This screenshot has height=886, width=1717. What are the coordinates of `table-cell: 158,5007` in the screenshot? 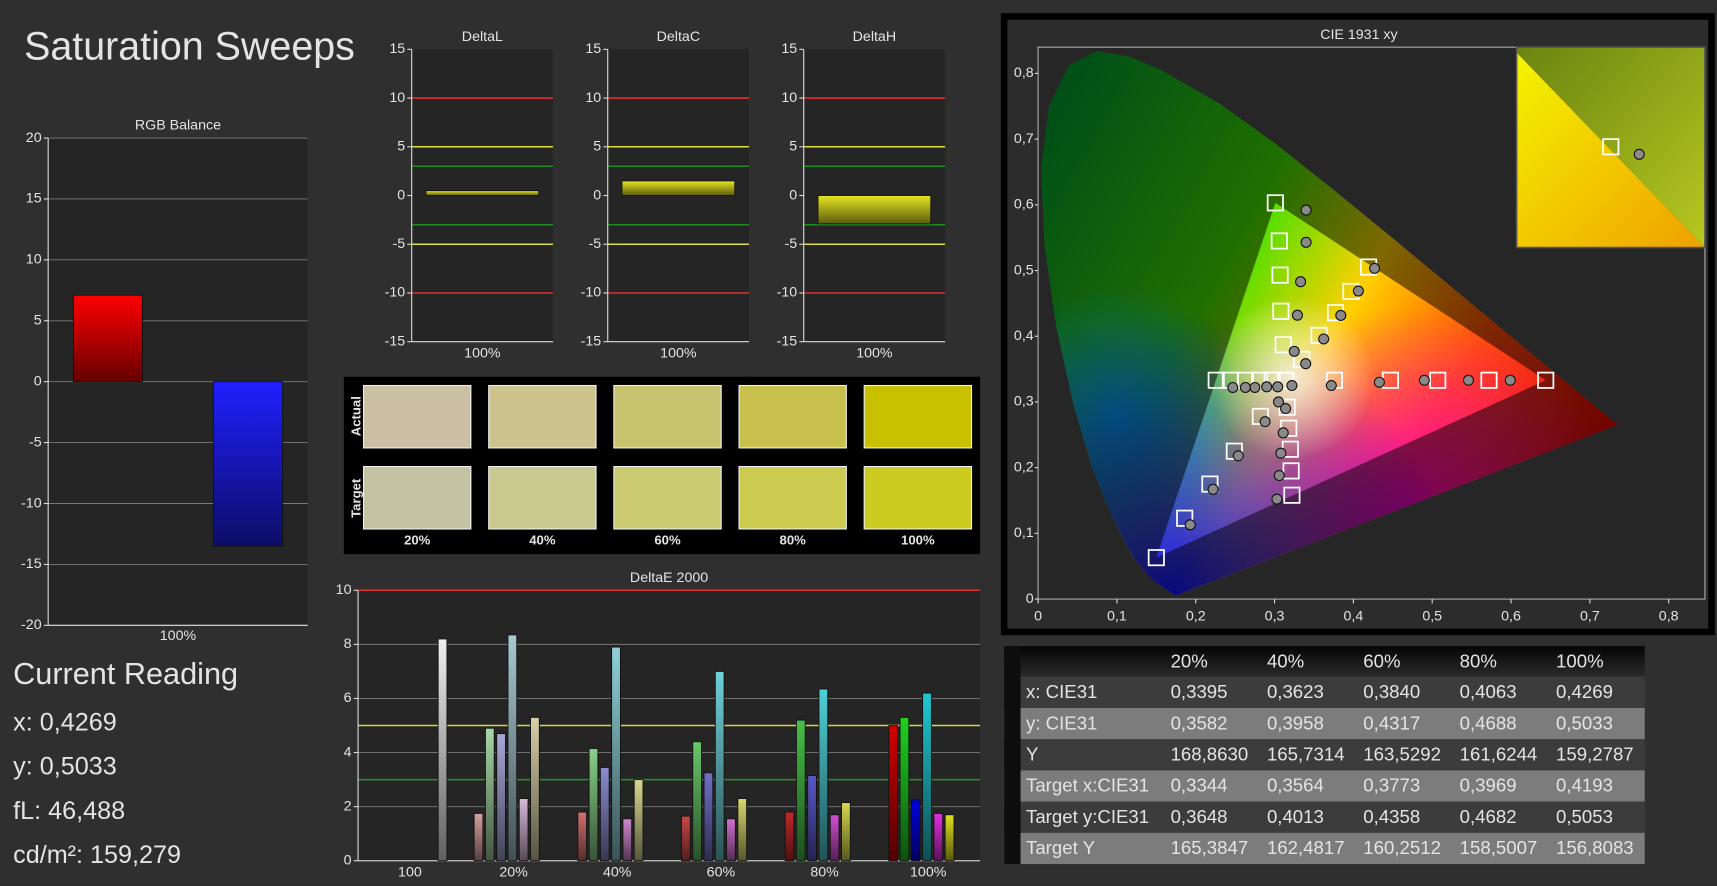 It's located at (1499, 847).